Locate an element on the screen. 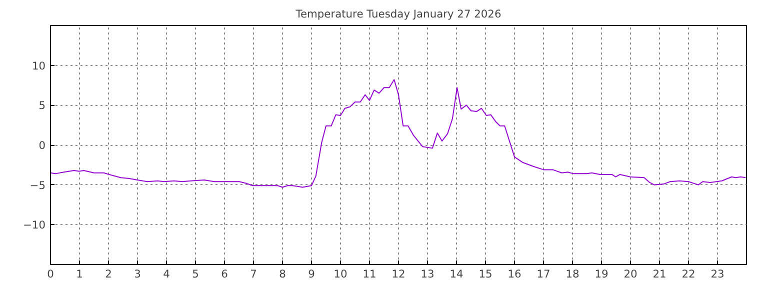 The height and width of the screenshot is (288, 768). x-tick-label: 2 is located at coordinates (108, 274).